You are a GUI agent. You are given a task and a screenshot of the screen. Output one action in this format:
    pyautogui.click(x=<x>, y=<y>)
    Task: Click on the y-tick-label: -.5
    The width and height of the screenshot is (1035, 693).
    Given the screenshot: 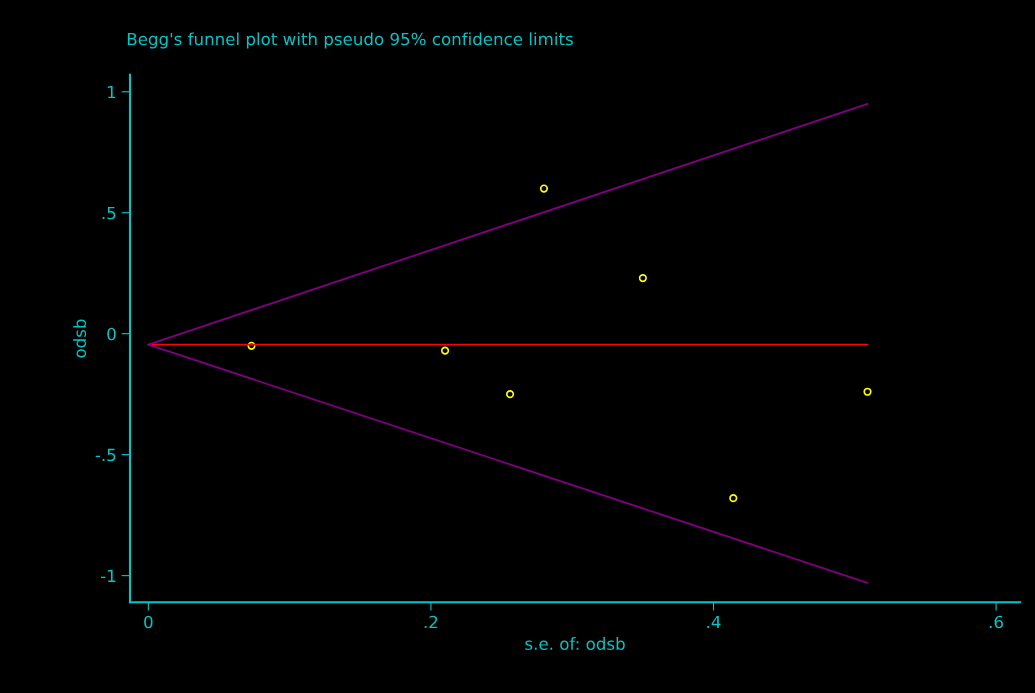 What is the action you would take?
    pyautogui.click(x=105, y=455)
    